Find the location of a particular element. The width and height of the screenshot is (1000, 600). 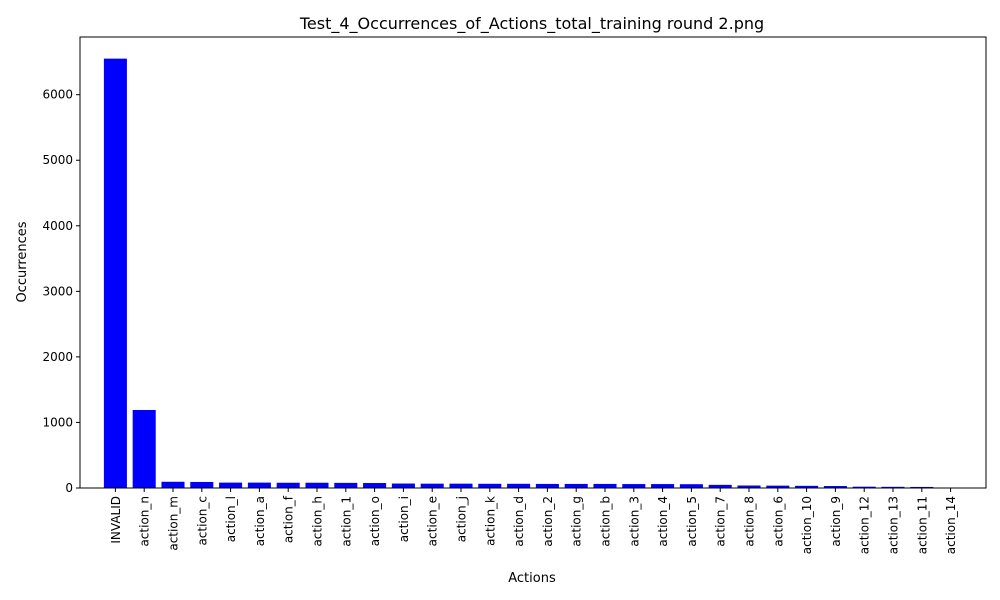

x-tick-label-action_8: action_8 is located at coordinates (750, 521).